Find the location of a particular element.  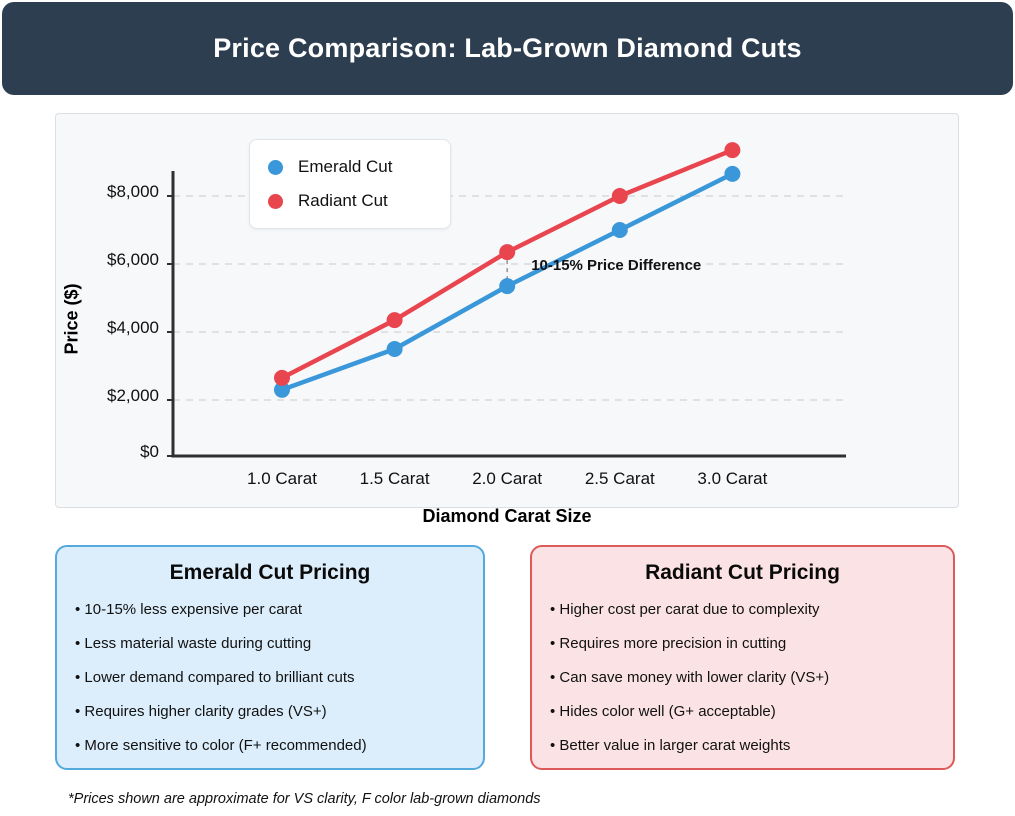

x-tick-label: 1.5 Carat is located at coordinates (395, 478).